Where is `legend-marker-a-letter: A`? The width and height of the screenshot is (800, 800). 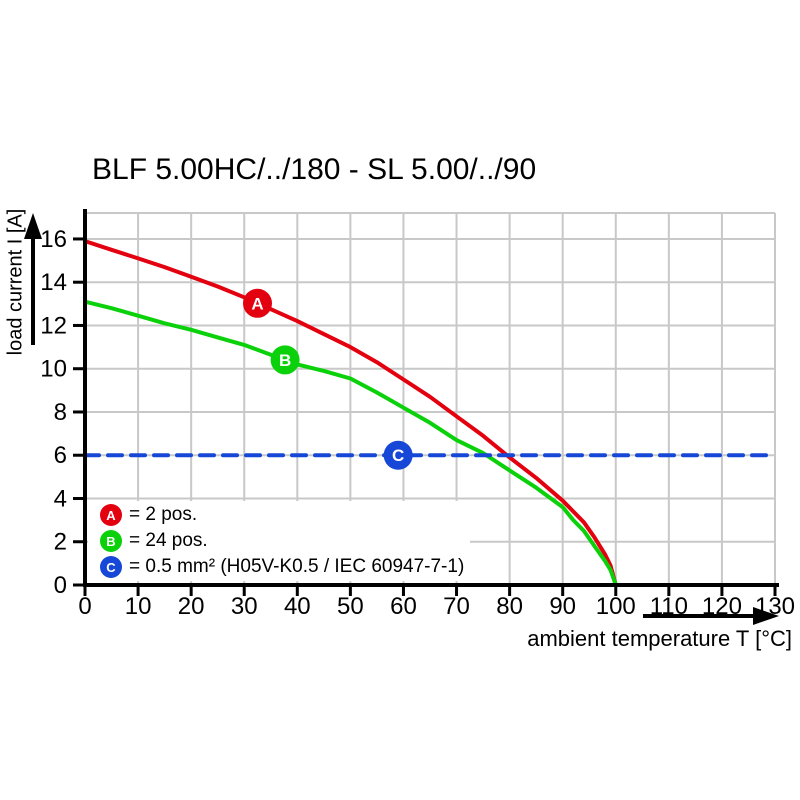
legend-marker-a-letter: A is located at coordinates (111, 515).